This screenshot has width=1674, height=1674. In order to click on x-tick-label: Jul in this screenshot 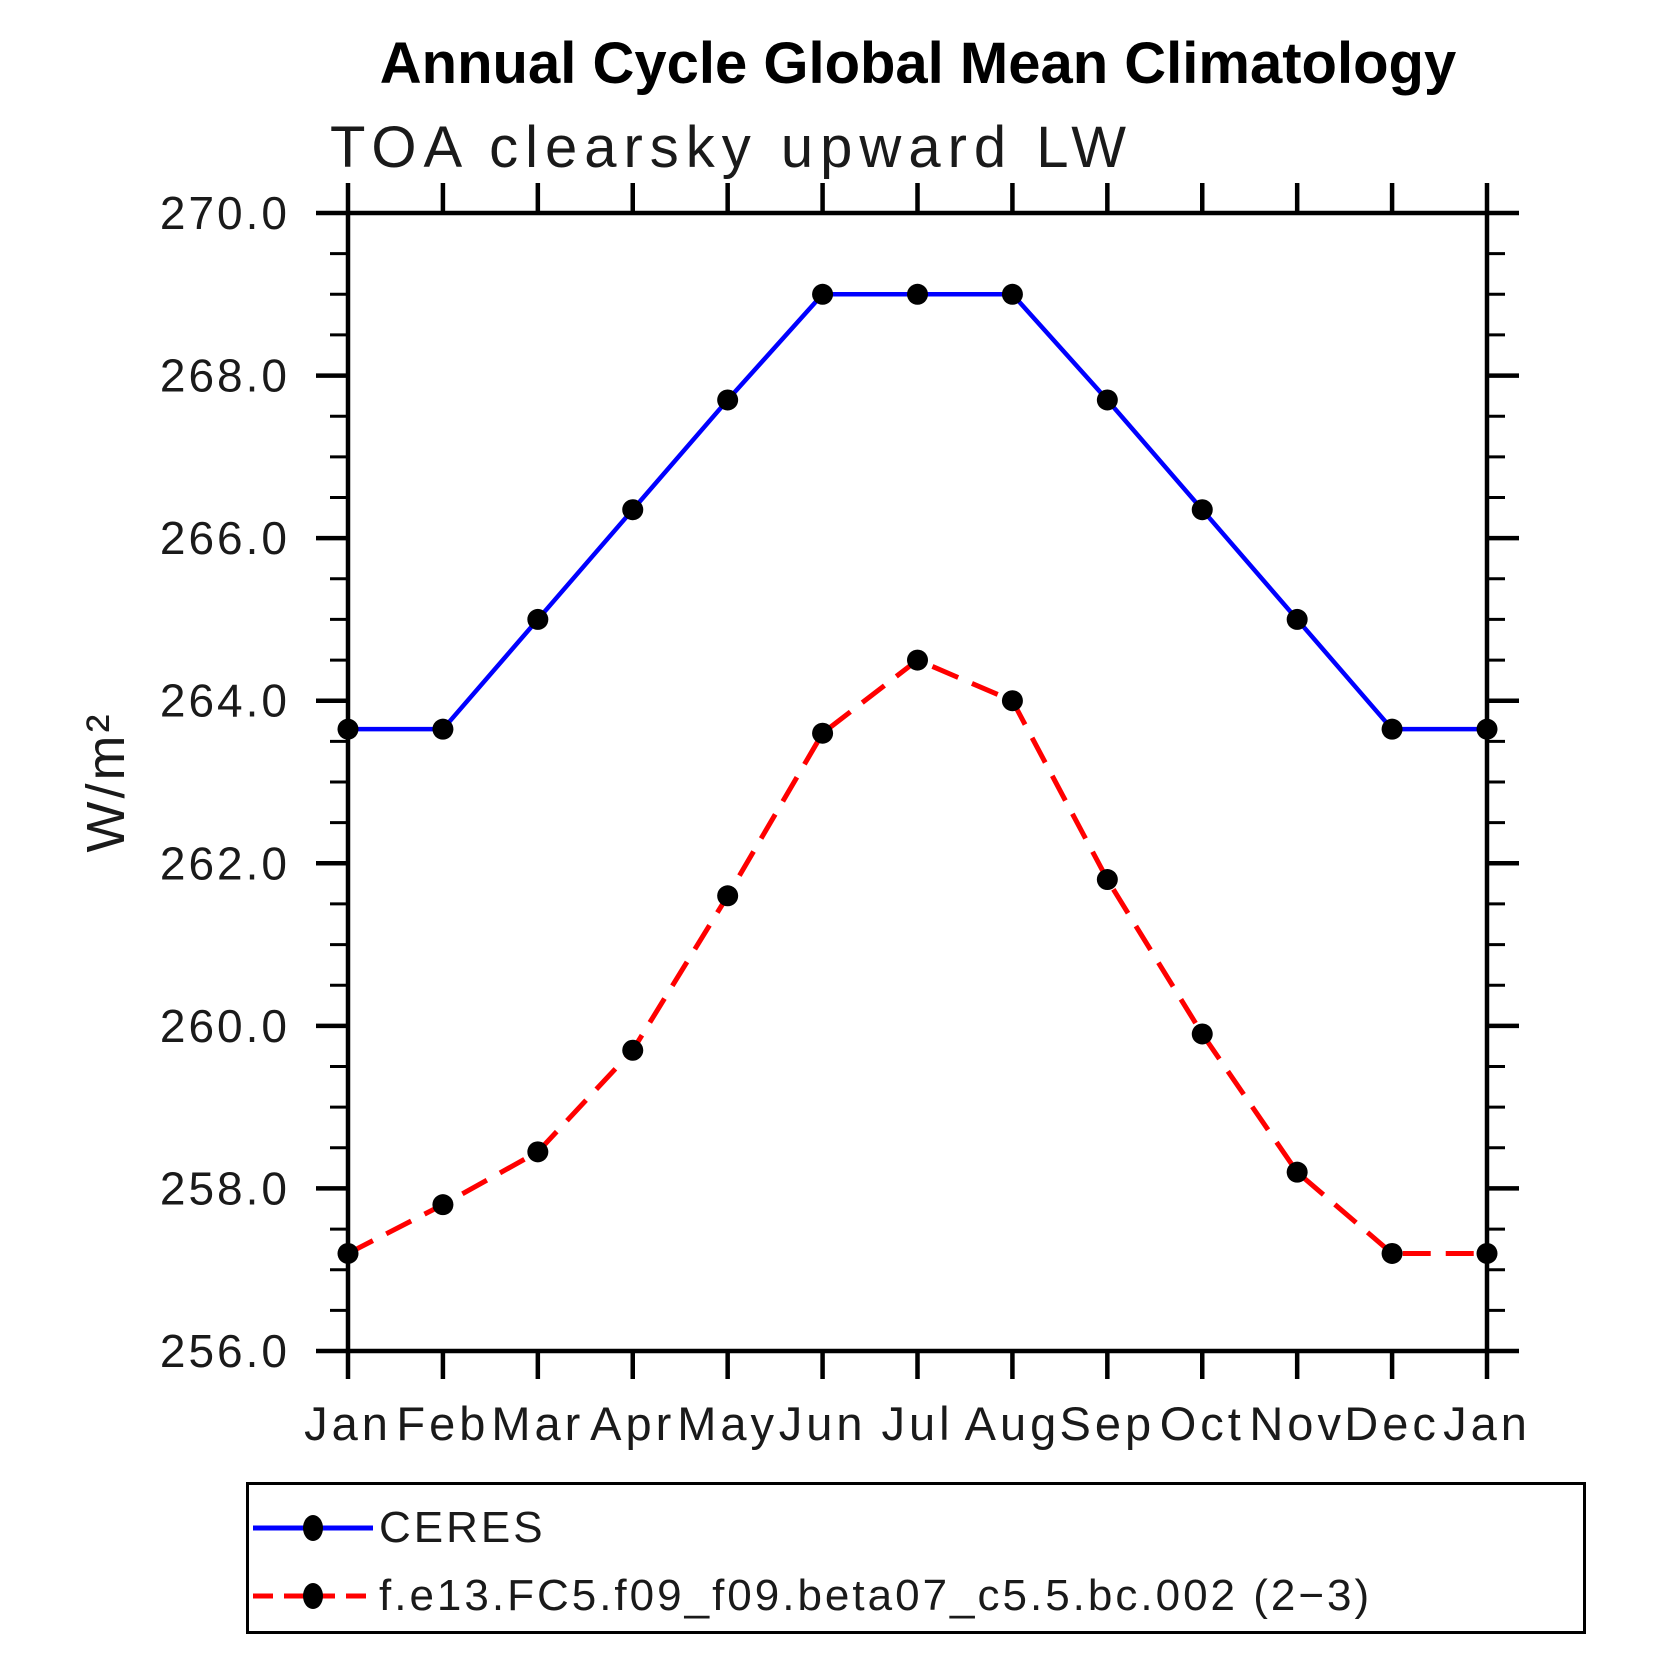, I will do `click(917, 1423)`.